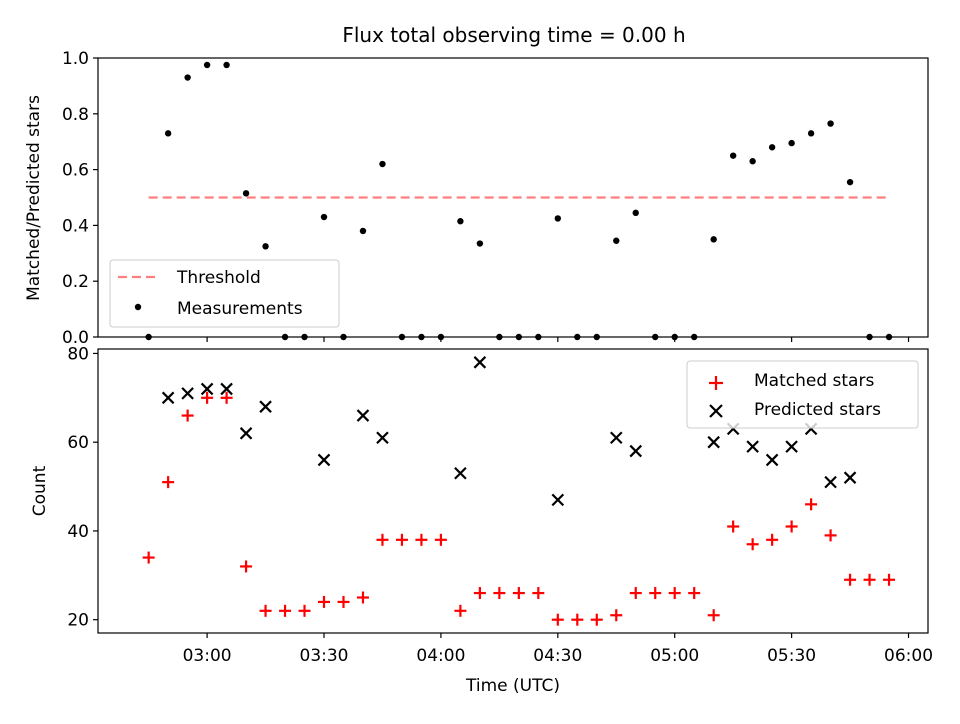  What do you see at coordinates (802, 394) in the screenshot?
I see `bottom-legend: Matched stars Predicted stars` at bounding box center [802, 394].